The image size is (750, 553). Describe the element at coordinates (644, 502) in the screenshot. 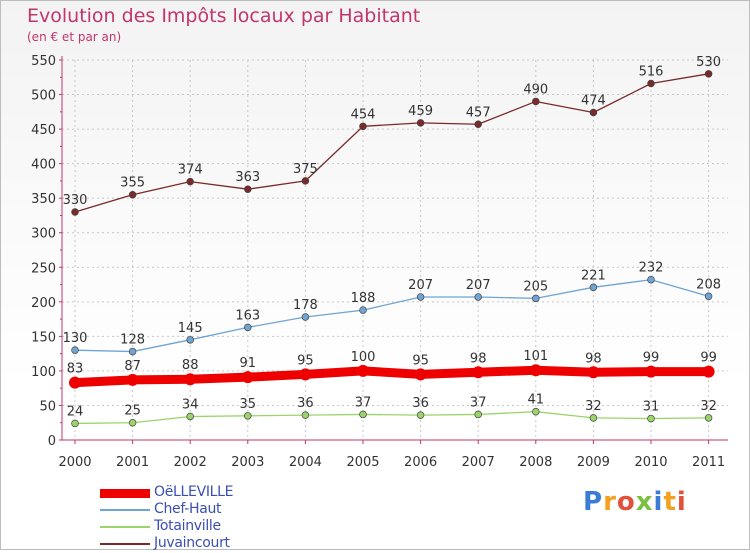

I see `logo-letter: x` at that location.